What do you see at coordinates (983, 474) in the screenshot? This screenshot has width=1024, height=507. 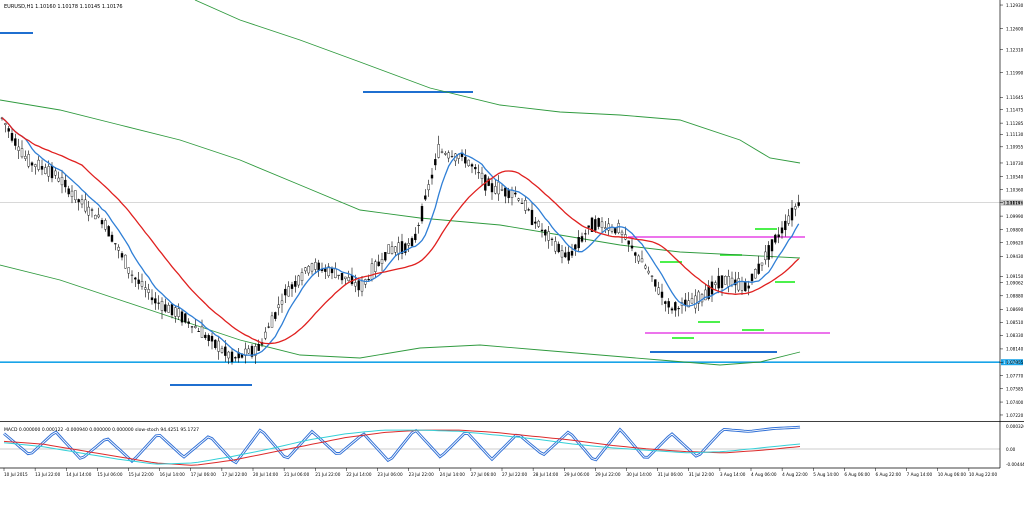 I see `time-tick-label: 10 Aug 22:00` at bounding box center [983, 474].